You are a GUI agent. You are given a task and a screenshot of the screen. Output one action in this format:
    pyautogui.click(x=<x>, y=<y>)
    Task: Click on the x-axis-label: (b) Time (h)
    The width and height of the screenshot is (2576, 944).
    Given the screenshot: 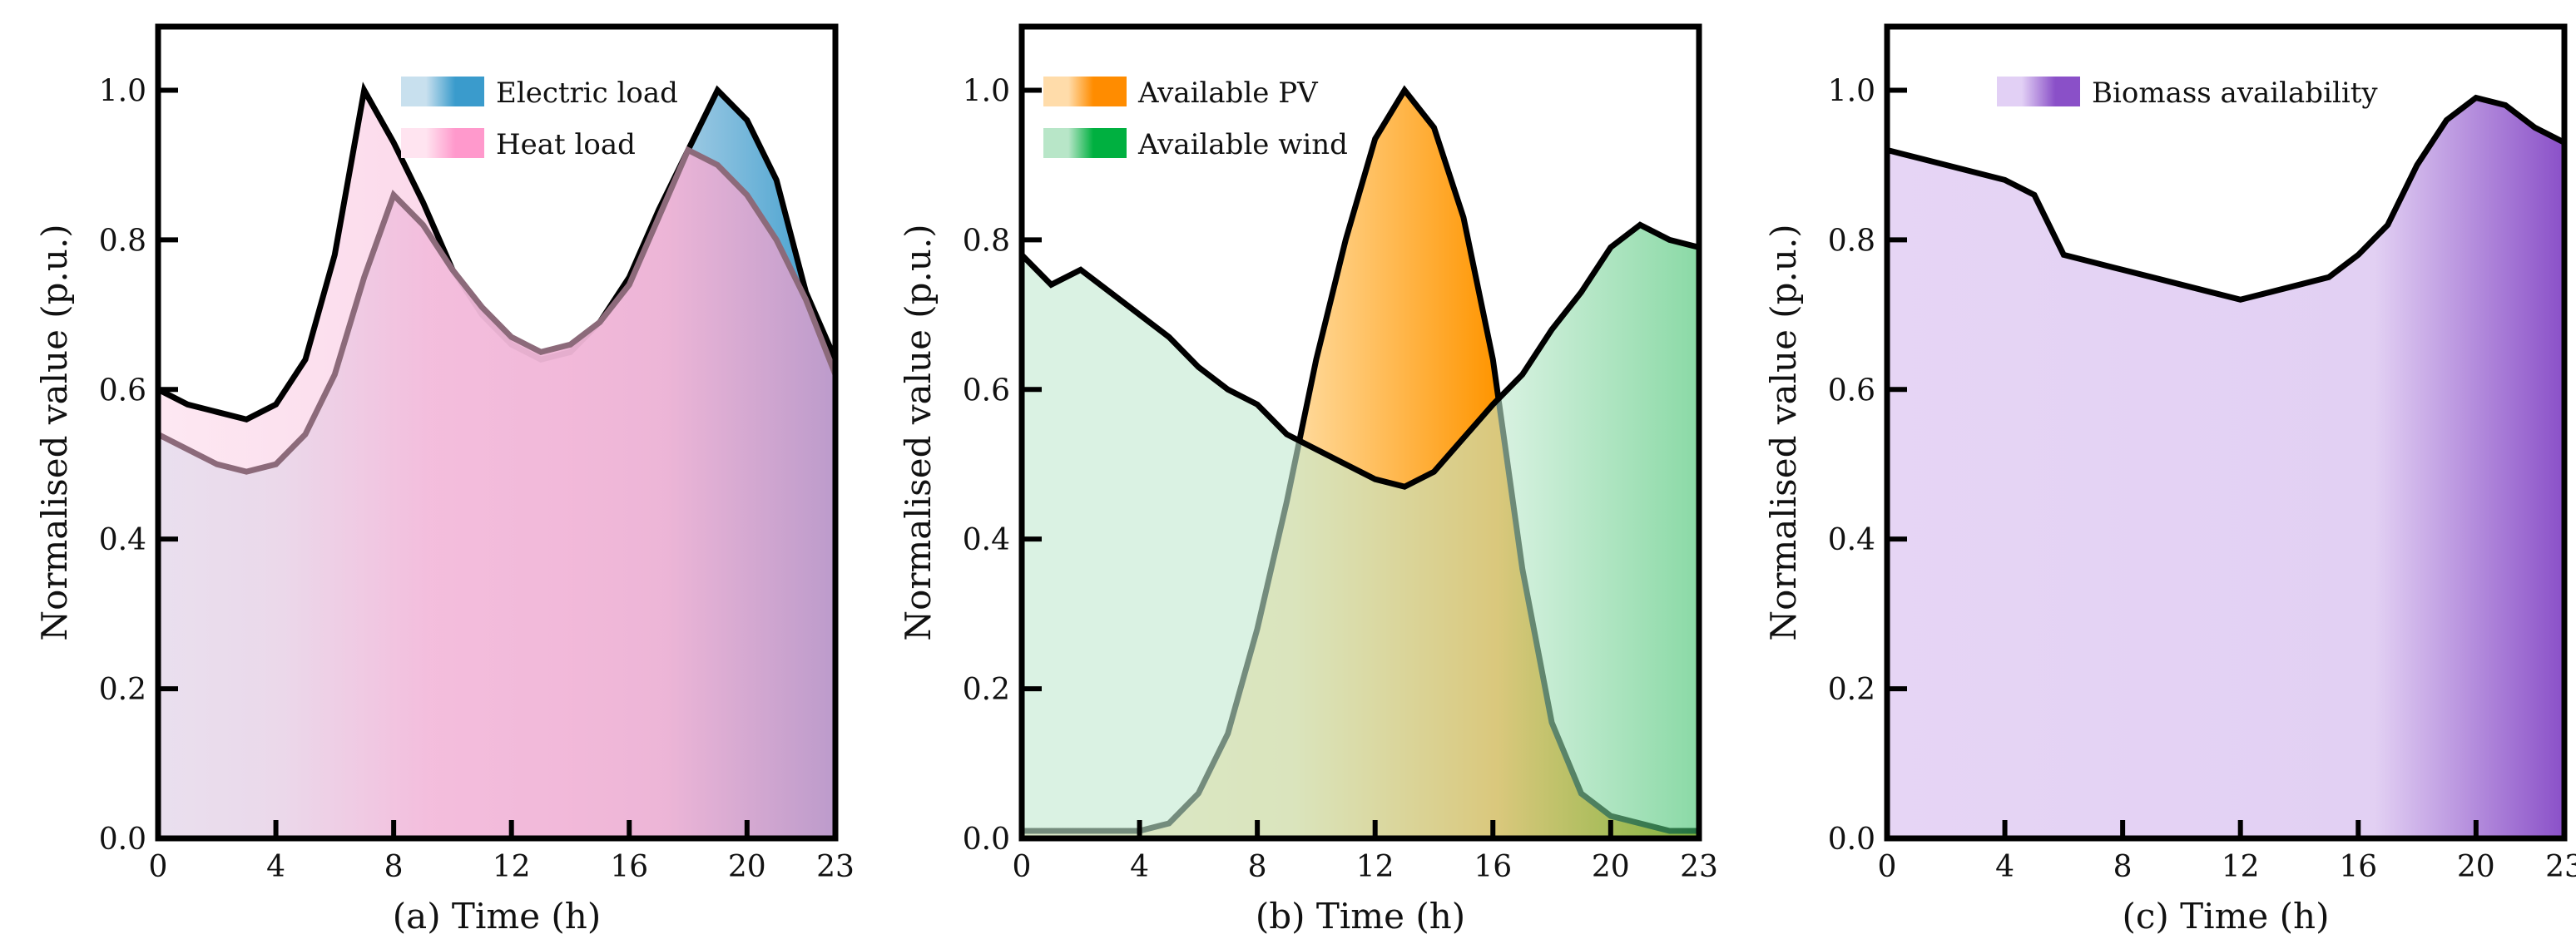 What is the action you would take?
    pyautogui.click(x=1361, y=916)
    